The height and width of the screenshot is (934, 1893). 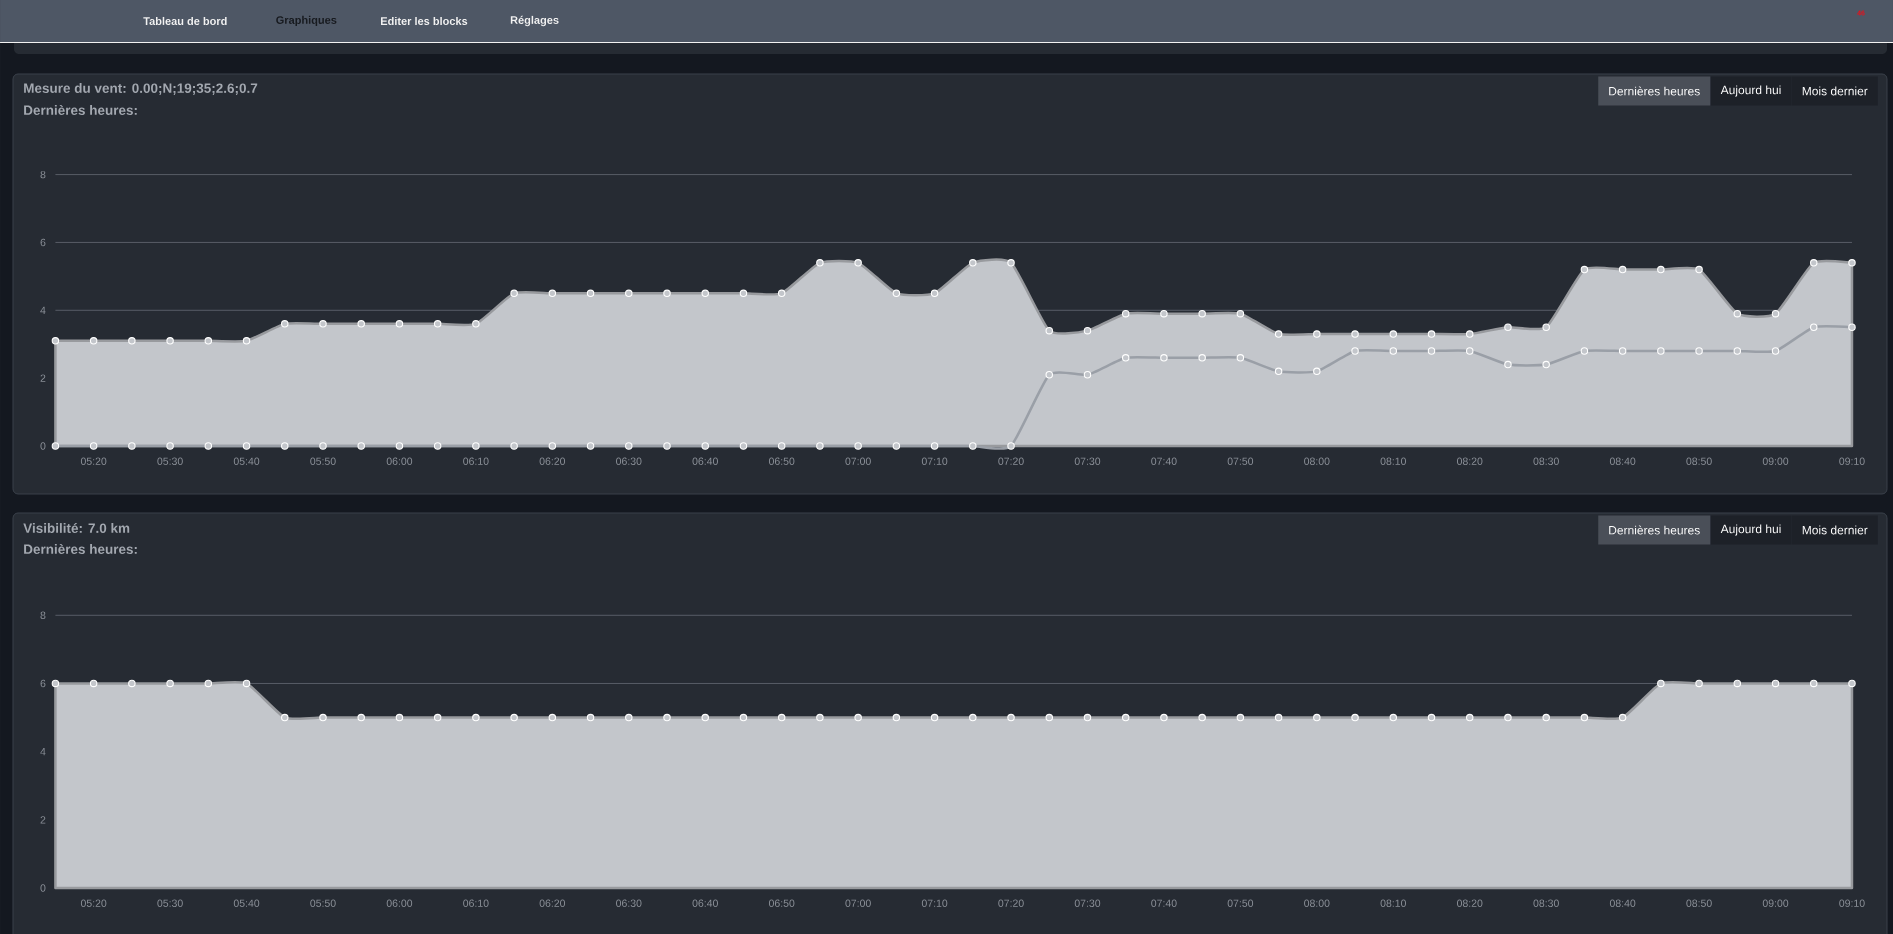 I want to click on x-tick-label: 08:00, so click(x=1317, y=461).